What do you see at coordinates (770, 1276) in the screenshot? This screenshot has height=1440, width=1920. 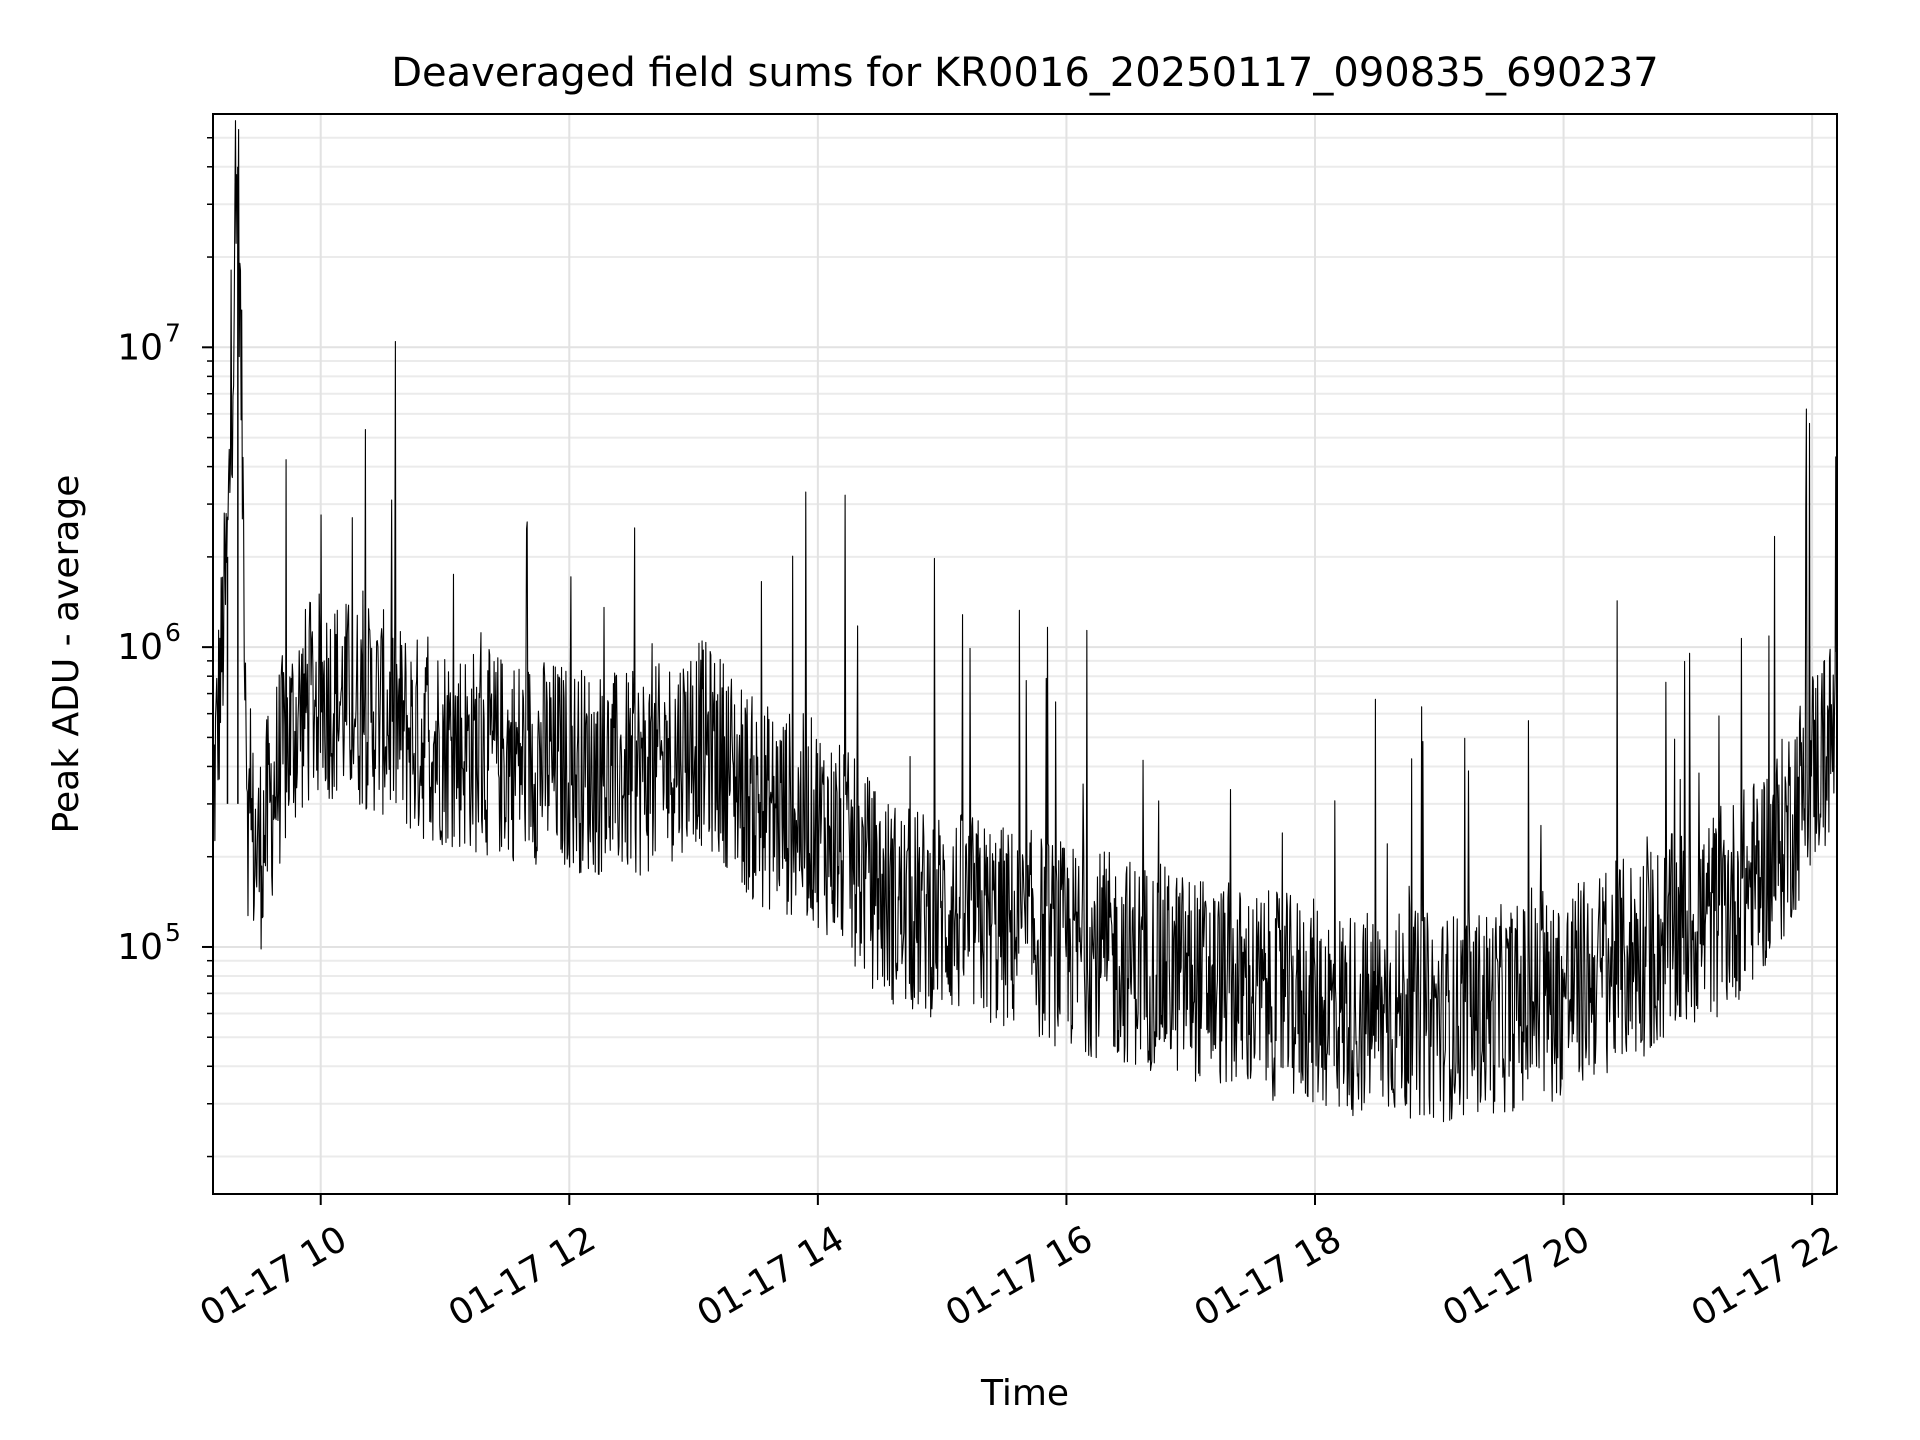 I see `x-tick-label: 01-17 14` at bounding box center [770, 1276].